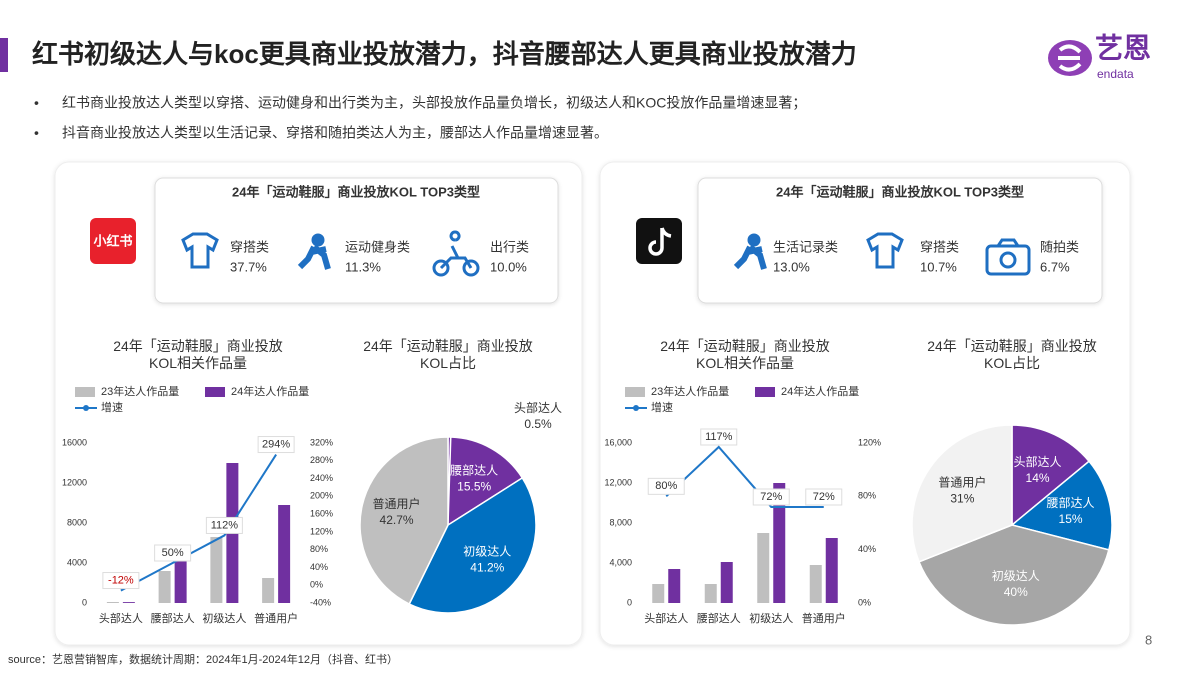  I want to click on y-tick-label: 8,000, so click(620, 522).